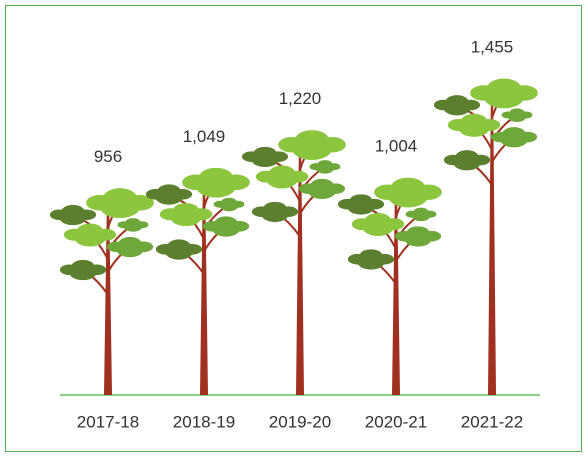 Image resolution: width=588 pixels, height=457 pixels. I want to click on value-label: 956, so click(108, 156).